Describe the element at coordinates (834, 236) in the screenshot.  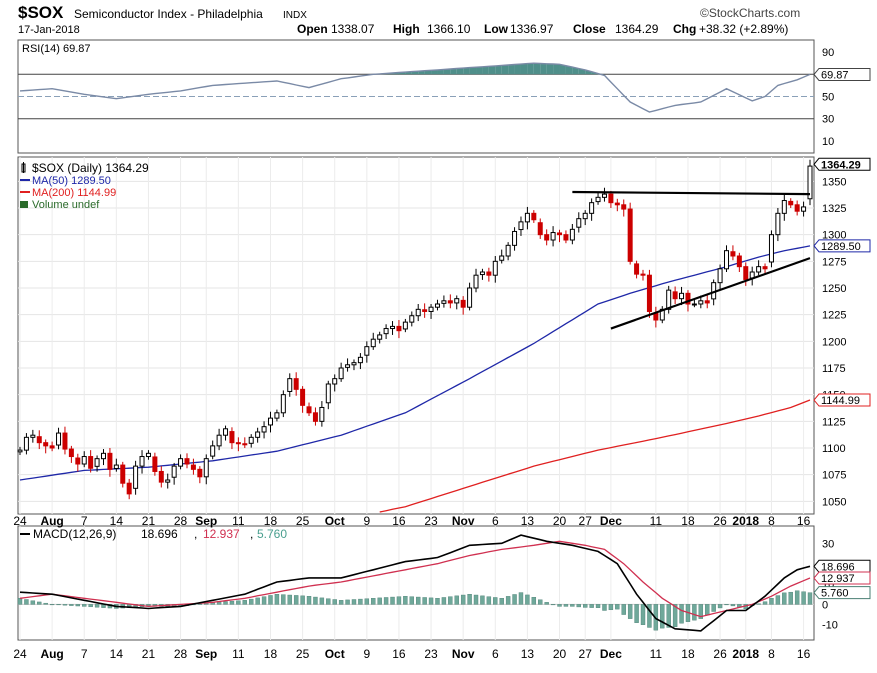
I see `price-tick-label: 1300` at that location.